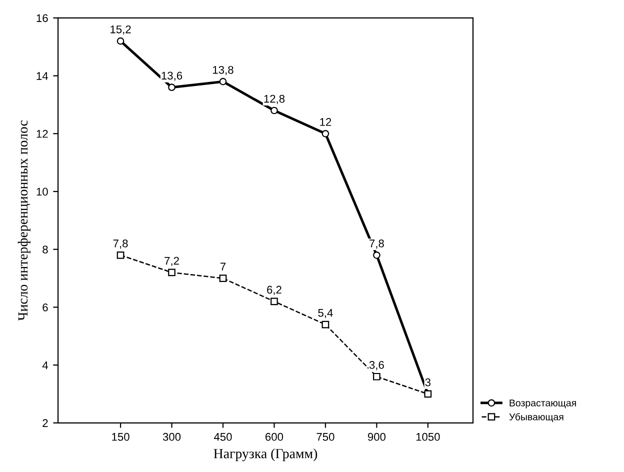 The height and width of the screenshot is (472, 624). I want to click on data-label: 15,2, so click(120, 30).